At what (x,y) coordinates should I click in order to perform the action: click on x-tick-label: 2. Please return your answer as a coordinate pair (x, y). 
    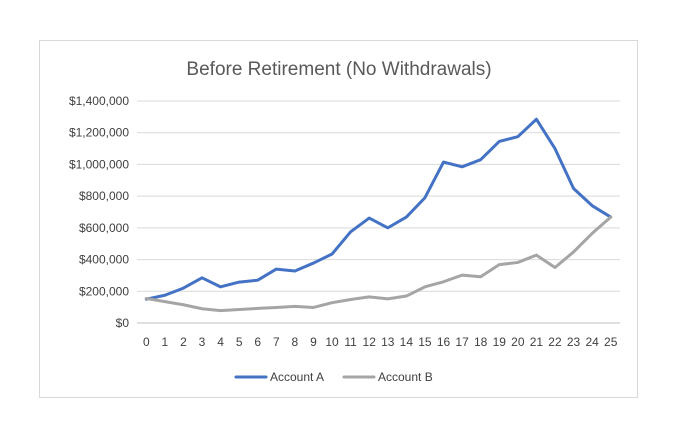
    Looking at the image, I should click on (183, 342).